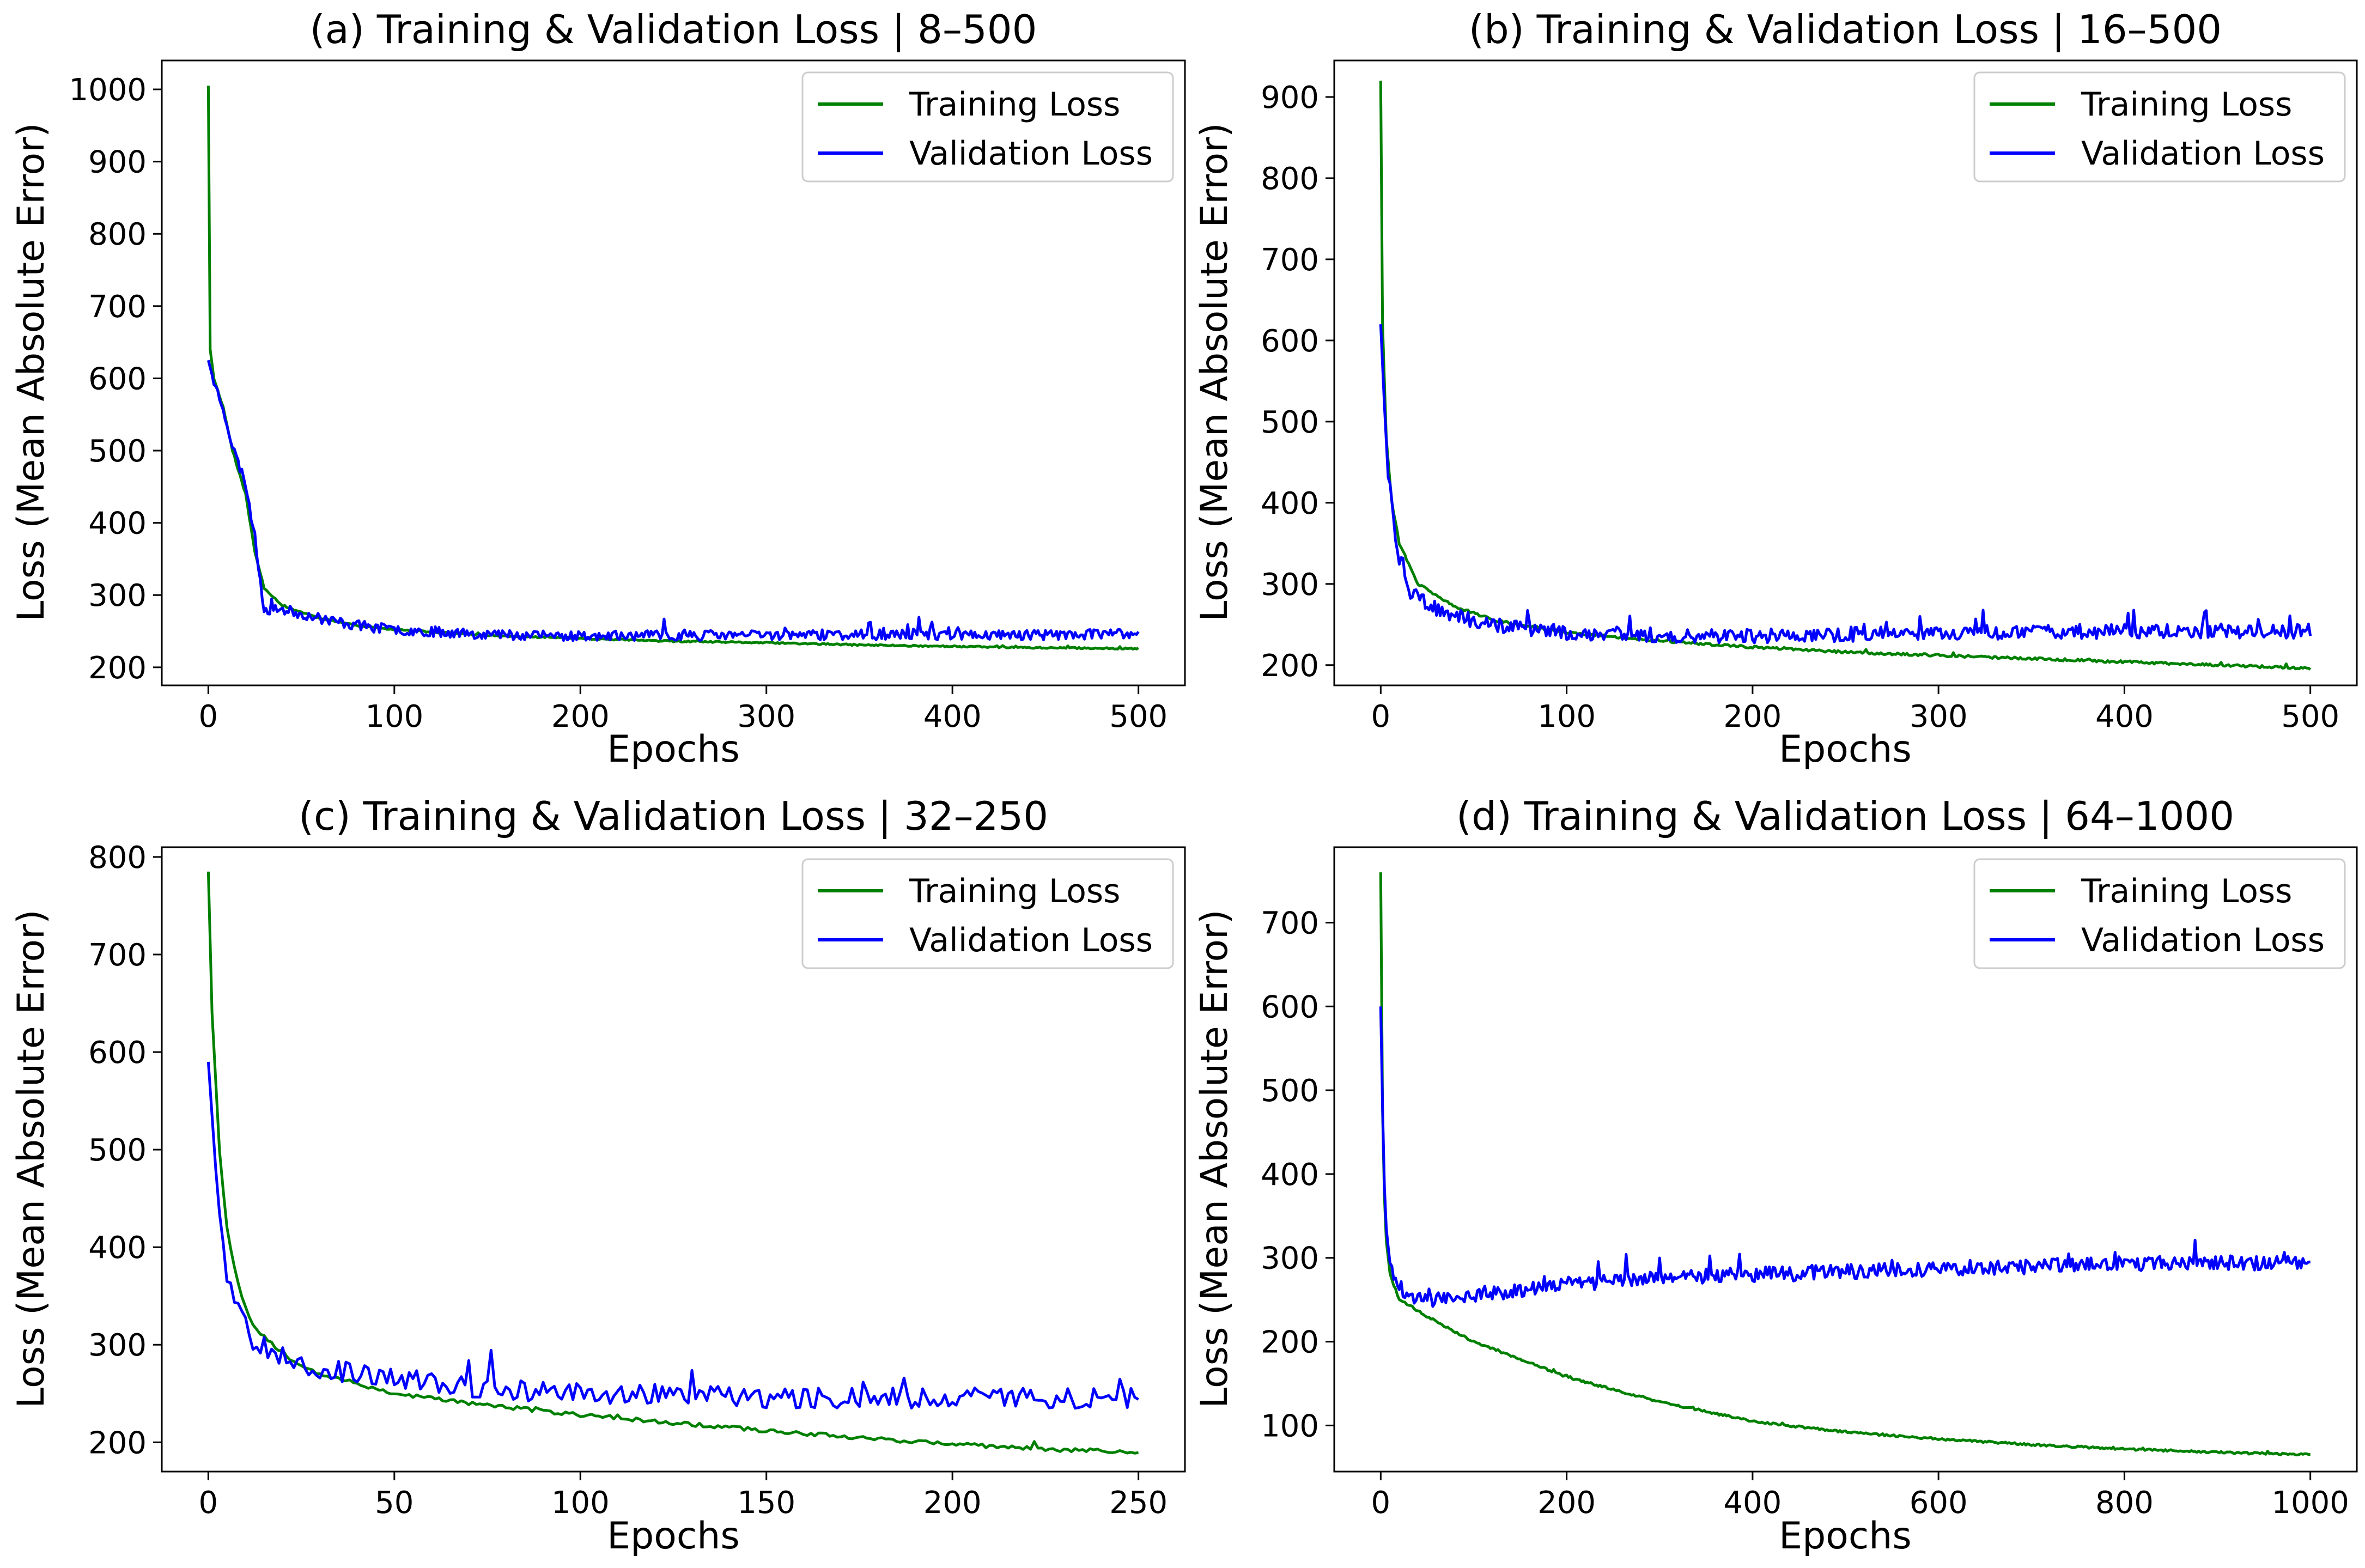 The width and height of the screenshot is (2365, 1568). Describe the element at coordinates (766, 1503) in the screenshot. I see `x-tick-label: 150` at that location.